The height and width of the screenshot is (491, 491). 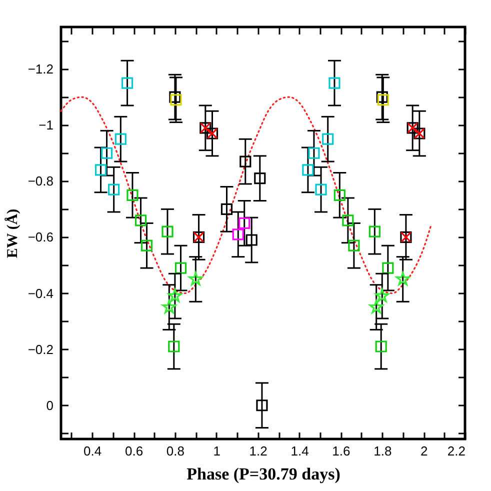 What do you see at coordinates (50, 405) in the screenshot?
I see `y-tick-label: 0` at bounding box center [50, 405].